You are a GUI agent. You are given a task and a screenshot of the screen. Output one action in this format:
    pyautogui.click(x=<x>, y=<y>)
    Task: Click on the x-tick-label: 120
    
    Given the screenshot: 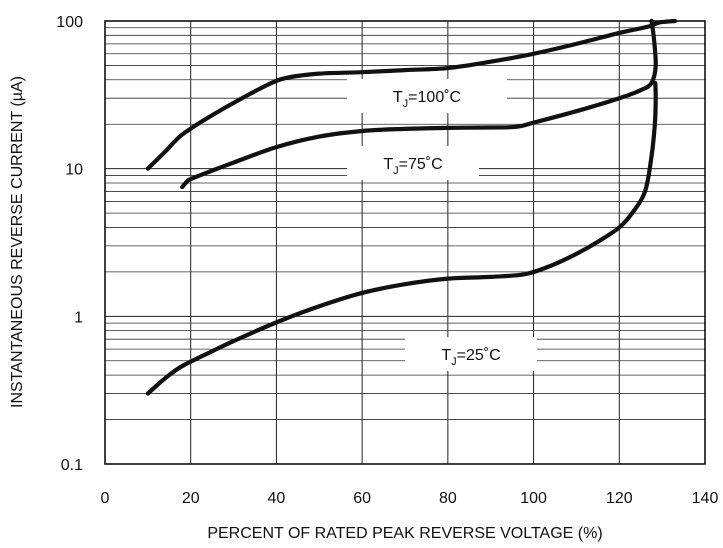 What is the action you would take?
    pyautogui.click(x=619, y=498)
    